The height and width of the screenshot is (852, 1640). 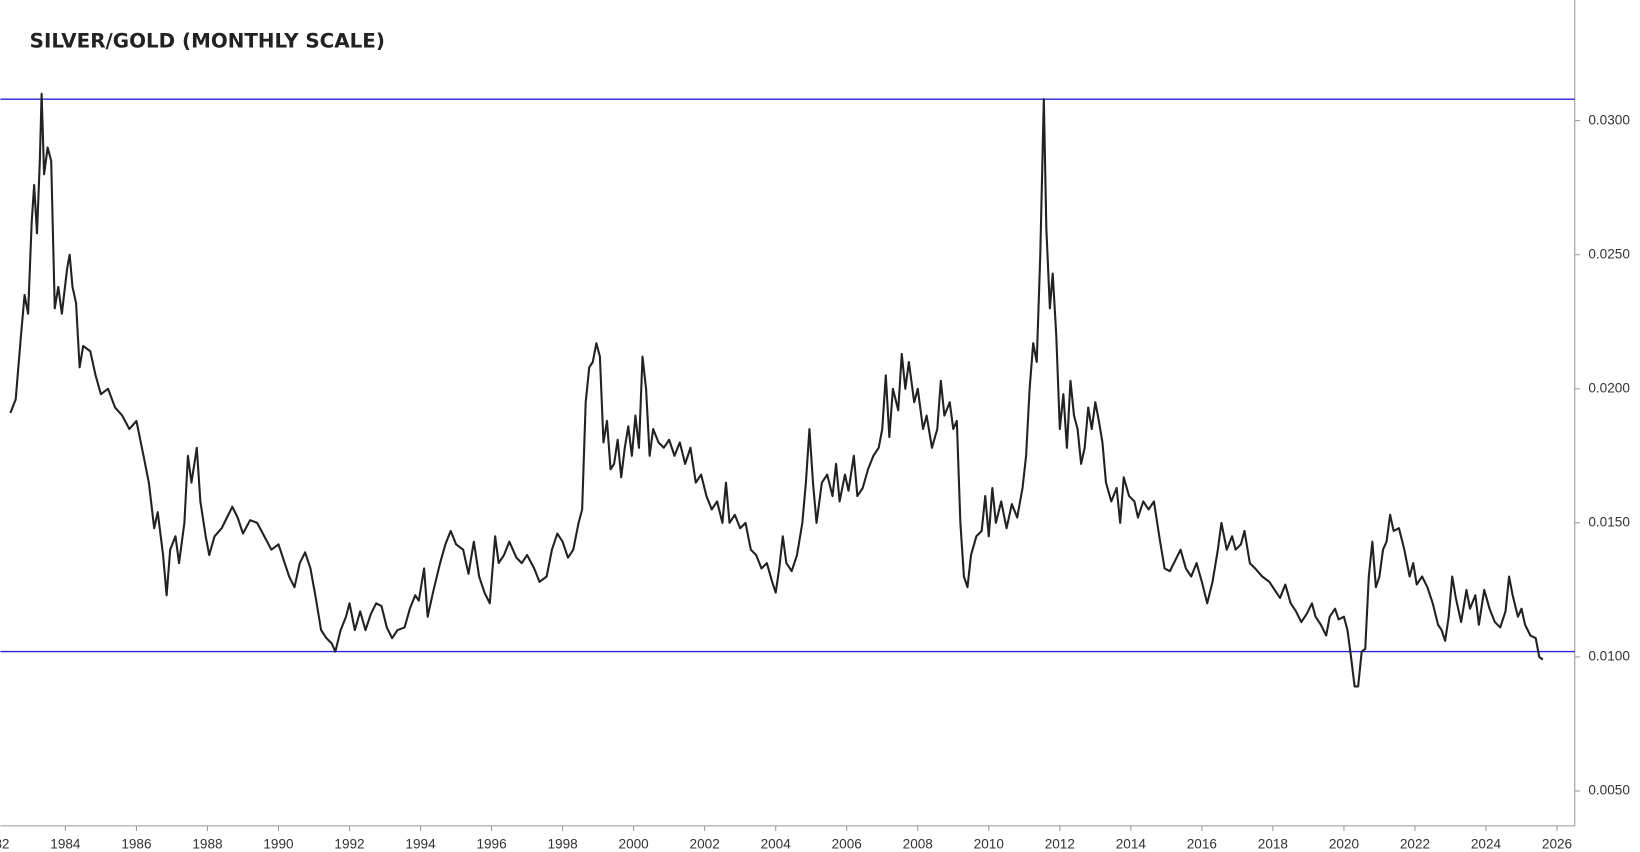 I want to click on y-tick-label: 0.0050, so click(x=1609, y=790).